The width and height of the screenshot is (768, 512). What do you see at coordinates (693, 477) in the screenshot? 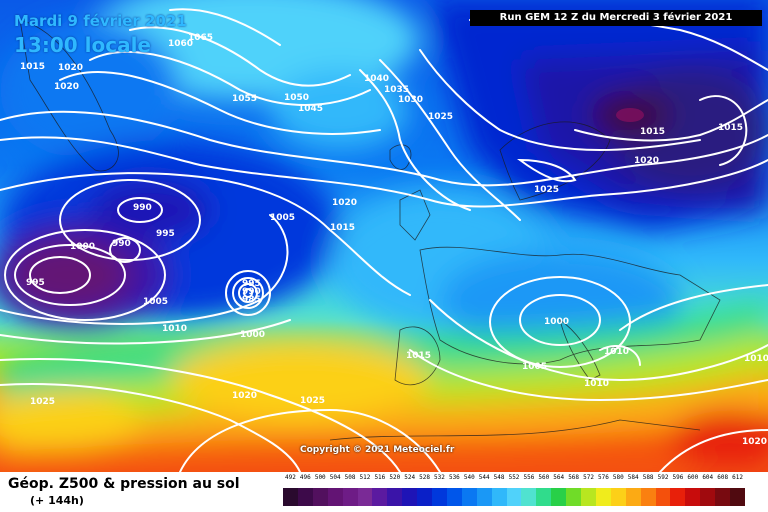
I see `scale-tick-label: 600` at bounding box center [693, 477].